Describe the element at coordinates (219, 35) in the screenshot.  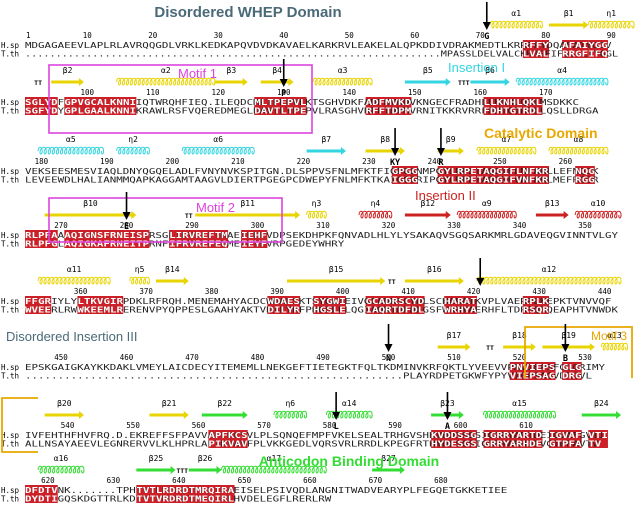
I see `residue-number: 30` at that location.